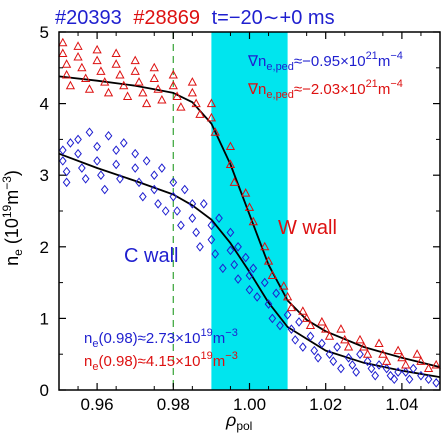  What do you see at coordinates (97, 404) in the screenshot?
I see `x-tick-label: 0.96` at bounding box center [97, 404].